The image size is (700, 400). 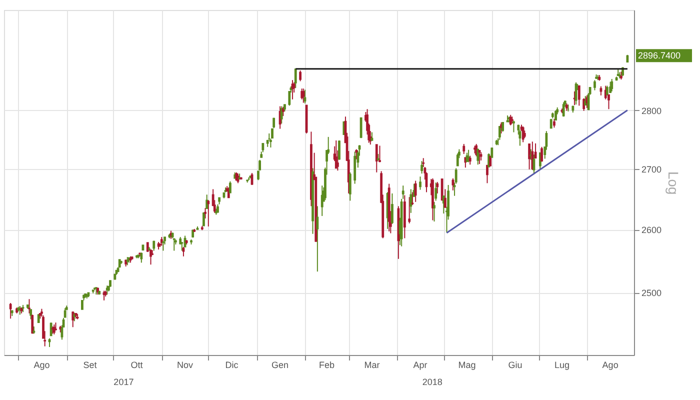 What do you see at coordinates (420, 365) in the screenshot?
I see `x-tick-label: Apr` at bounding box center [420, 365].